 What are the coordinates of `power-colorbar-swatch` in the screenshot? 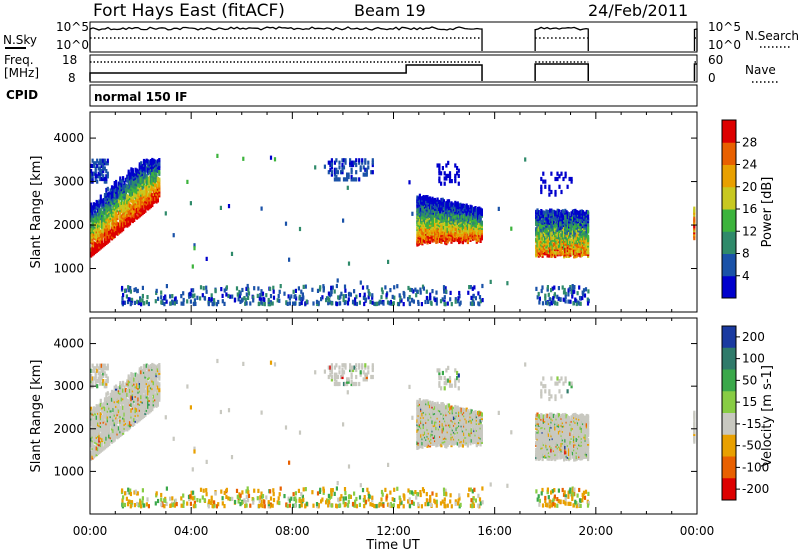 It's located at (729, 242).